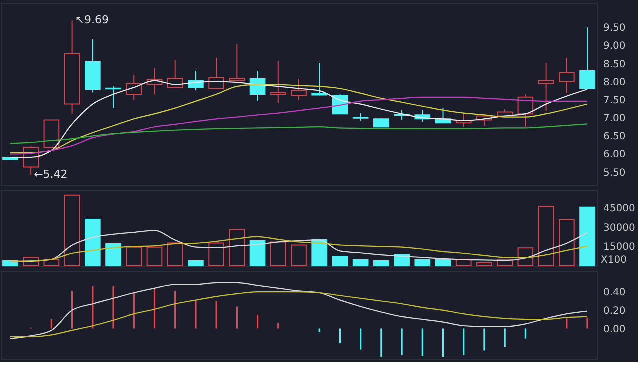 The height and width of the screenshot is (367, 640). Describe the element at coordinates (615, 64) in the screenshot. I see `y-tick-label: 8.50` at that location.